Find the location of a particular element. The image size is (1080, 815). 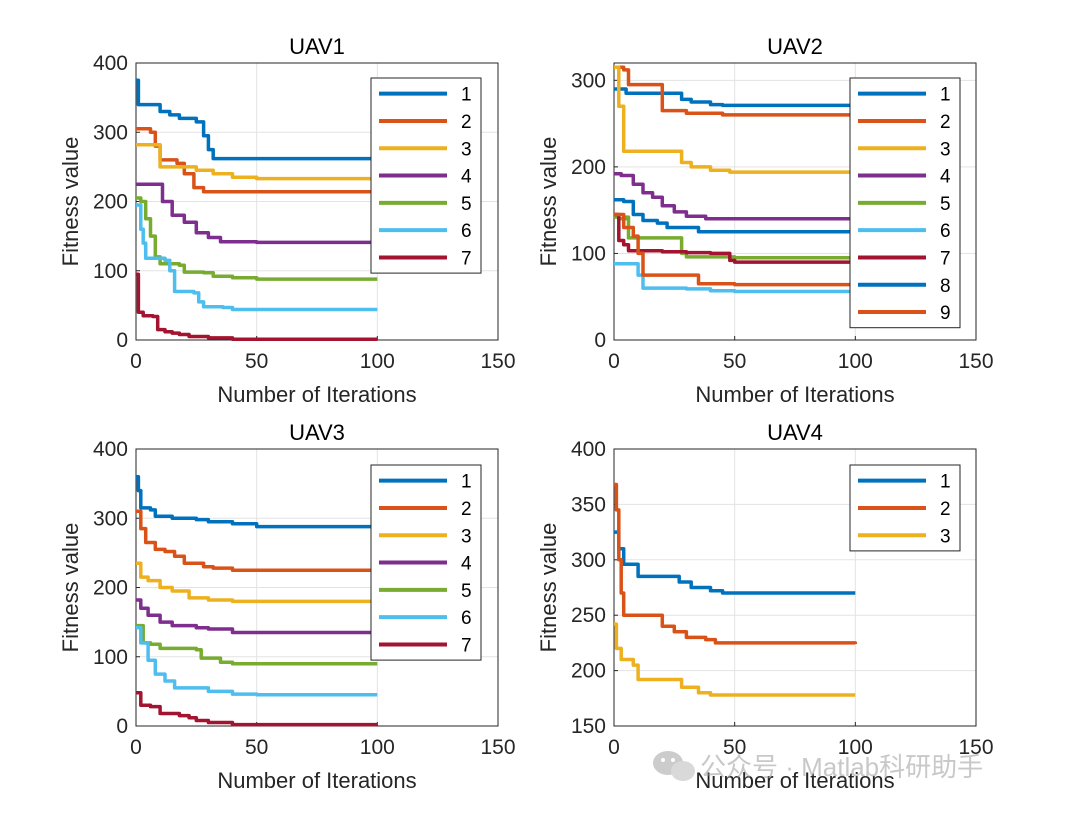

legend-label: 9 is located at coordinates (945, 313).